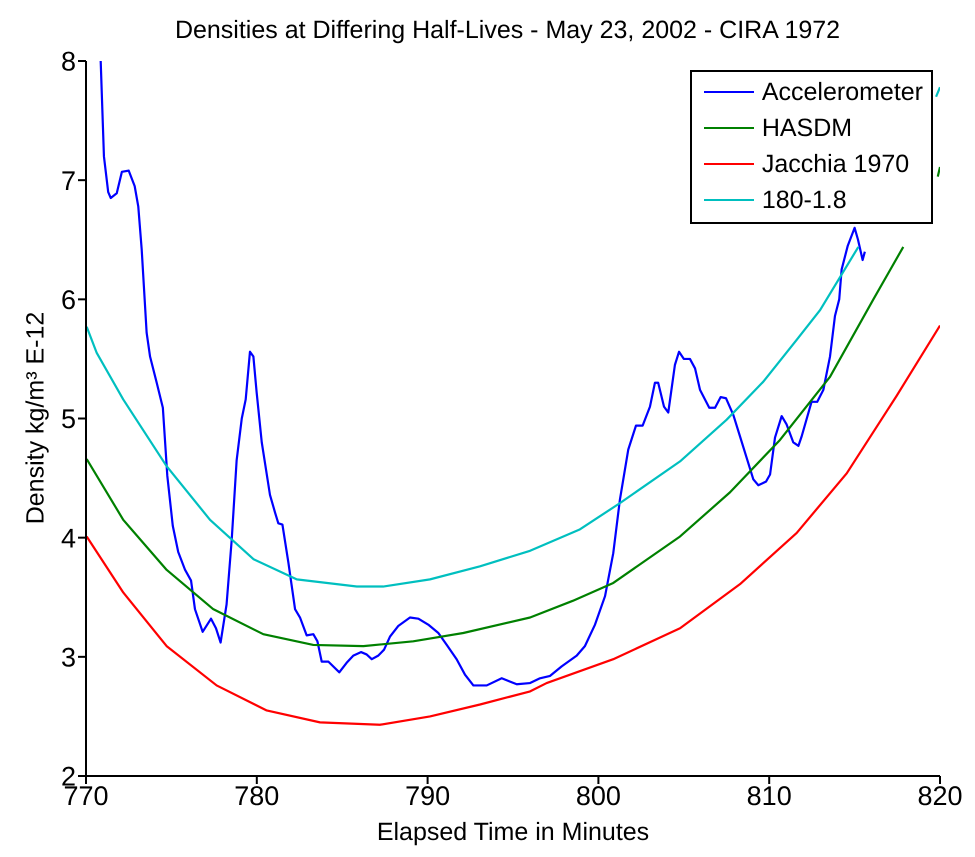 This screenshot has width=975, height=857. I want to click on x-axis-title: Elapsed Time in Minutes, so click(513, 832).